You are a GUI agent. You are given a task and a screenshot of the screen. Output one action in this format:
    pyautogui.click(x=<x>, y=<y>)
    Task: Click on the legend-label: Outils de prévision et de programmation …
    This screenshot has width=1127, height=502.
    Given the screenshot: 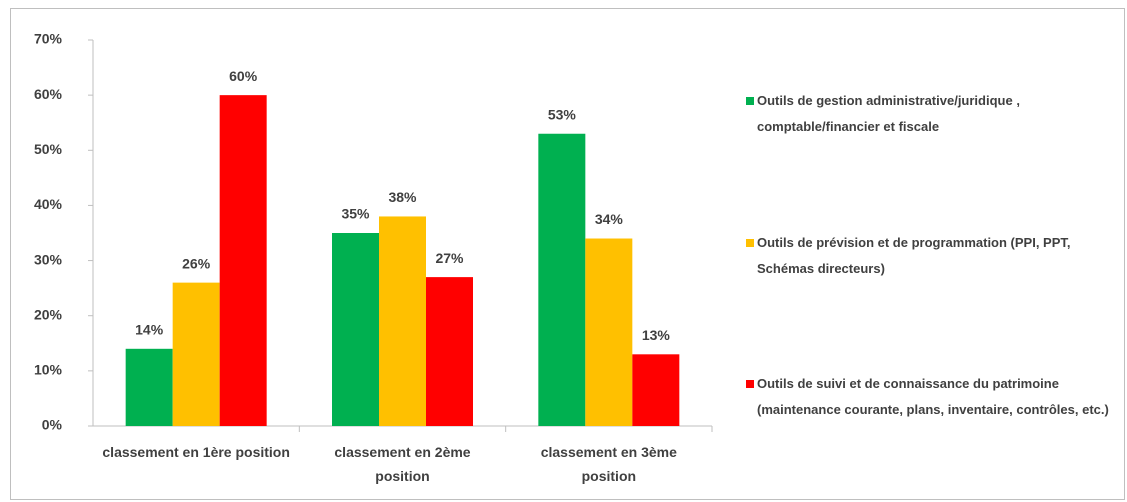 What is the action you would take?
    pyautogui.click(x=914, y=255)
    